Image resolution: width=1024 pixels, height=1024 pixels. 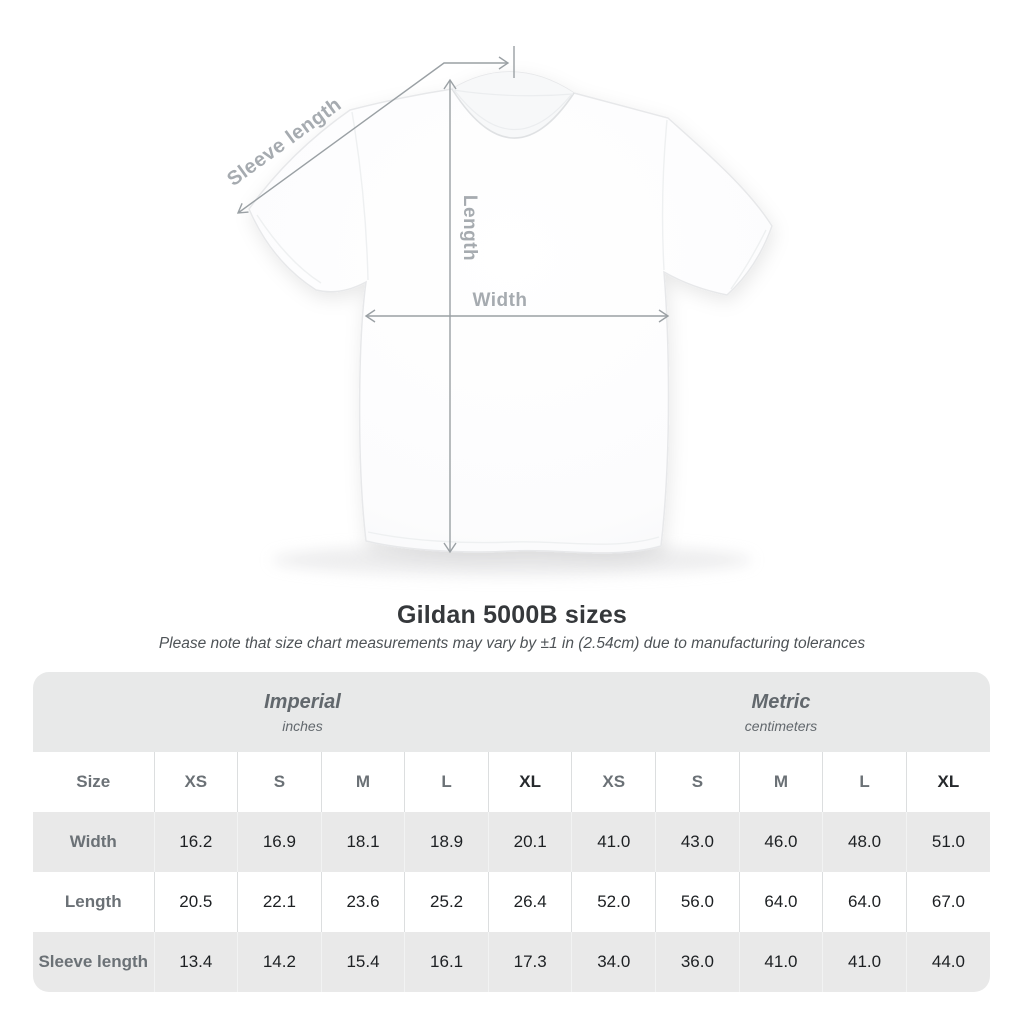 What do you see at coordinates (362, 962) in the screenshot?
I see `value-cell: 15.4` at bounding box center [362, 962].